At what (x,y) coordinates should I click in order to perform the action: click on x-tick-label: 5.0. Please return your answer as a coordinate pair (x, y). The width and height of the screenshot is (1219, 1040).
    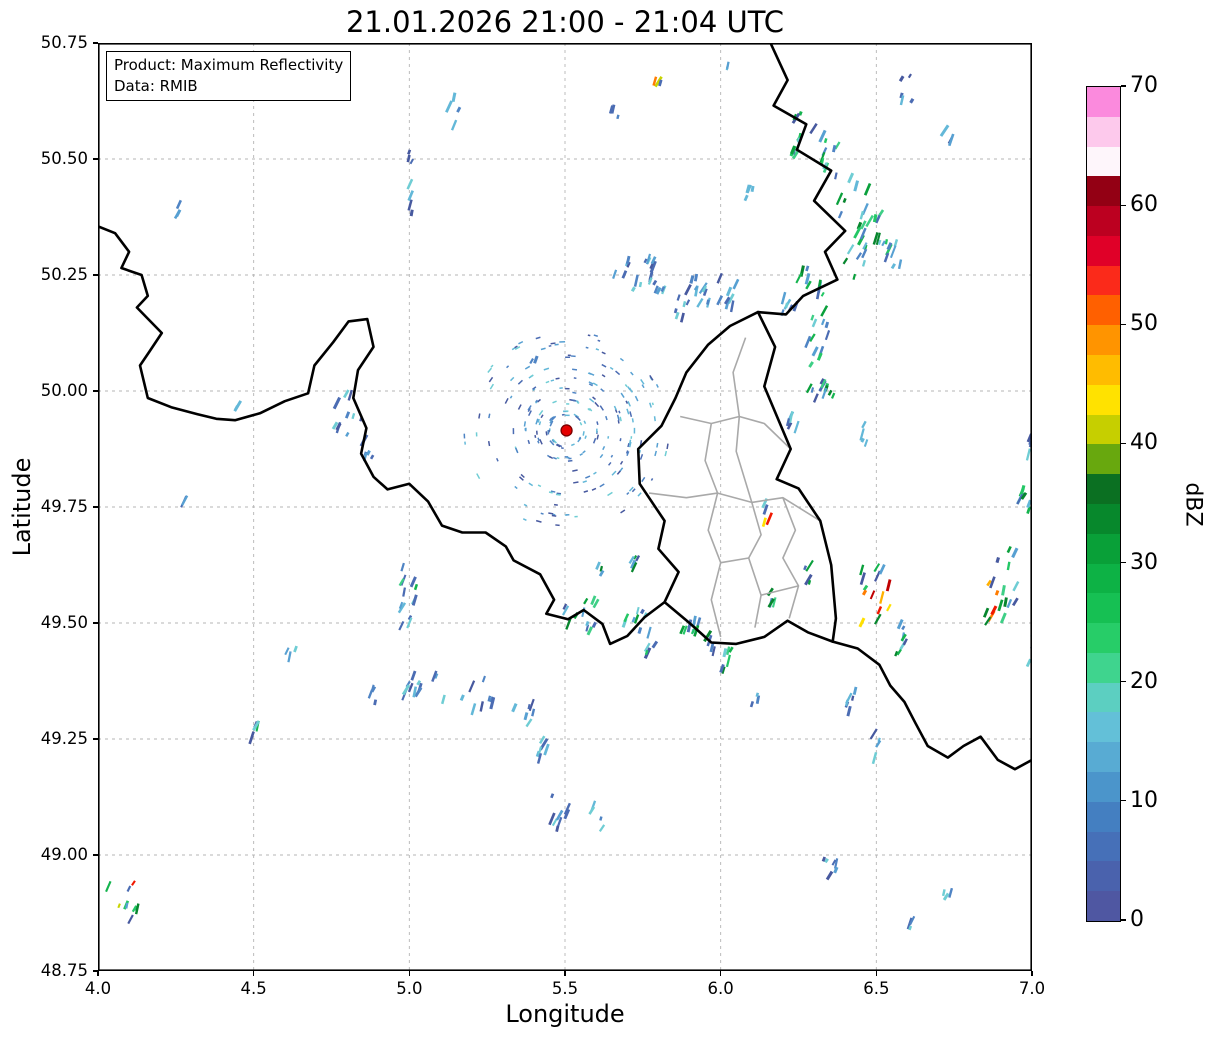
    Looking at the image, I should click on (409, 988).